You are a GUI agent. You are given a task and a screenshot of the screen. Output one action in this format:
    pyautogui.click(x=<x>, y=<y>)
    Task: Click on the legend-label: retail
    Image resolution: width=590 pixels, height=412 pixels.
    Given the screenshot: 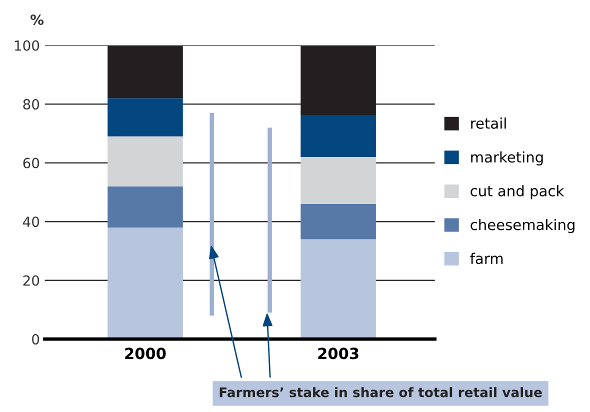 What is the action you would take?
    pyautogui.click(x=488, y=123)
    